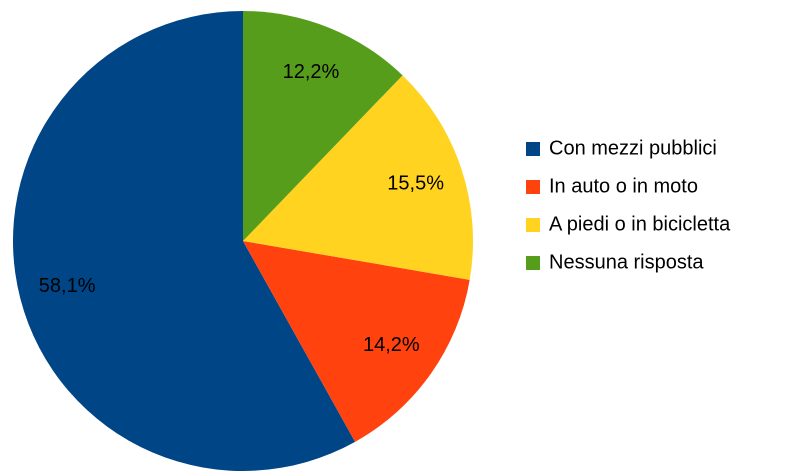 The image size is (797, 472). What do you see at coordinates (67, 286) in the screenshot?
I see `data-label: 58,1%` at bounding box center [67, 286].